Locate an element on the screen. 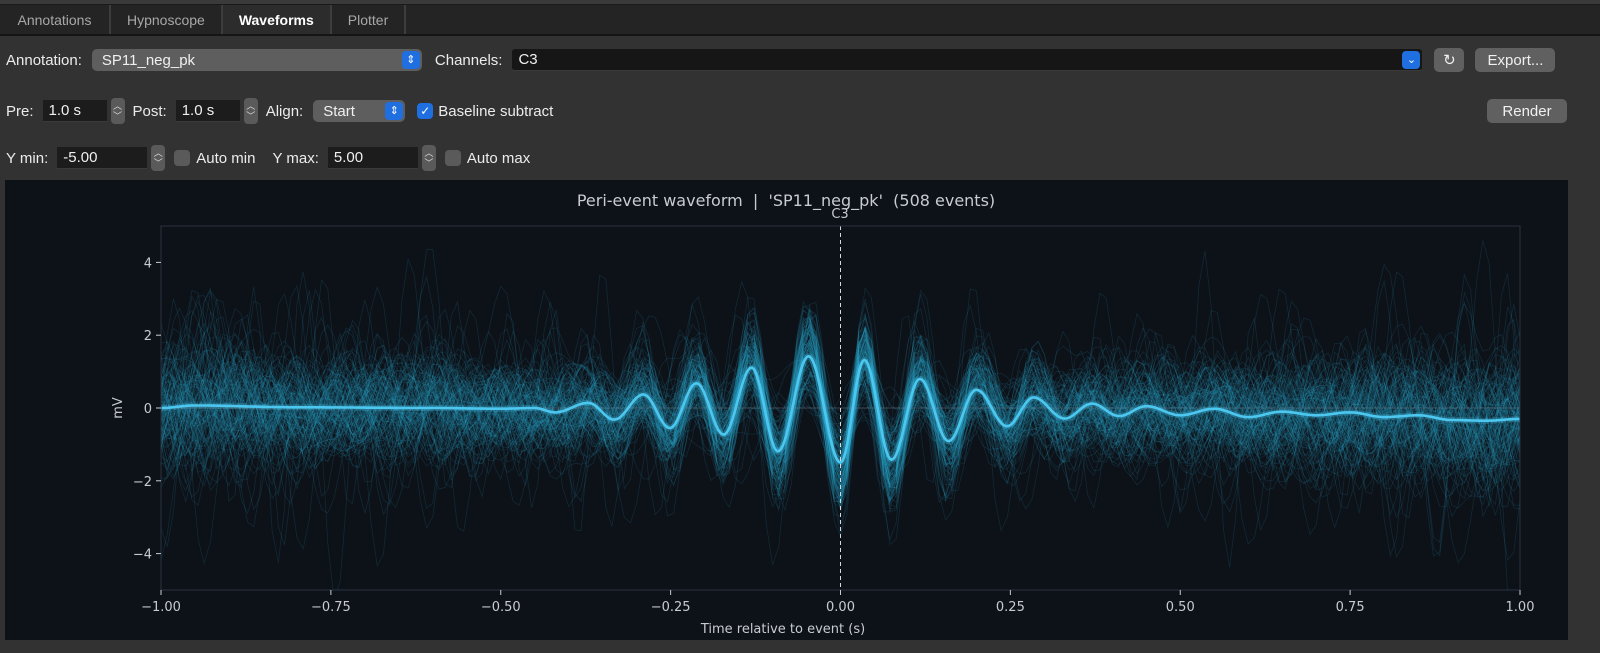 The image size is (1600, 653). x-tick-label: 0.75 is located at coordinates (1350, 607).